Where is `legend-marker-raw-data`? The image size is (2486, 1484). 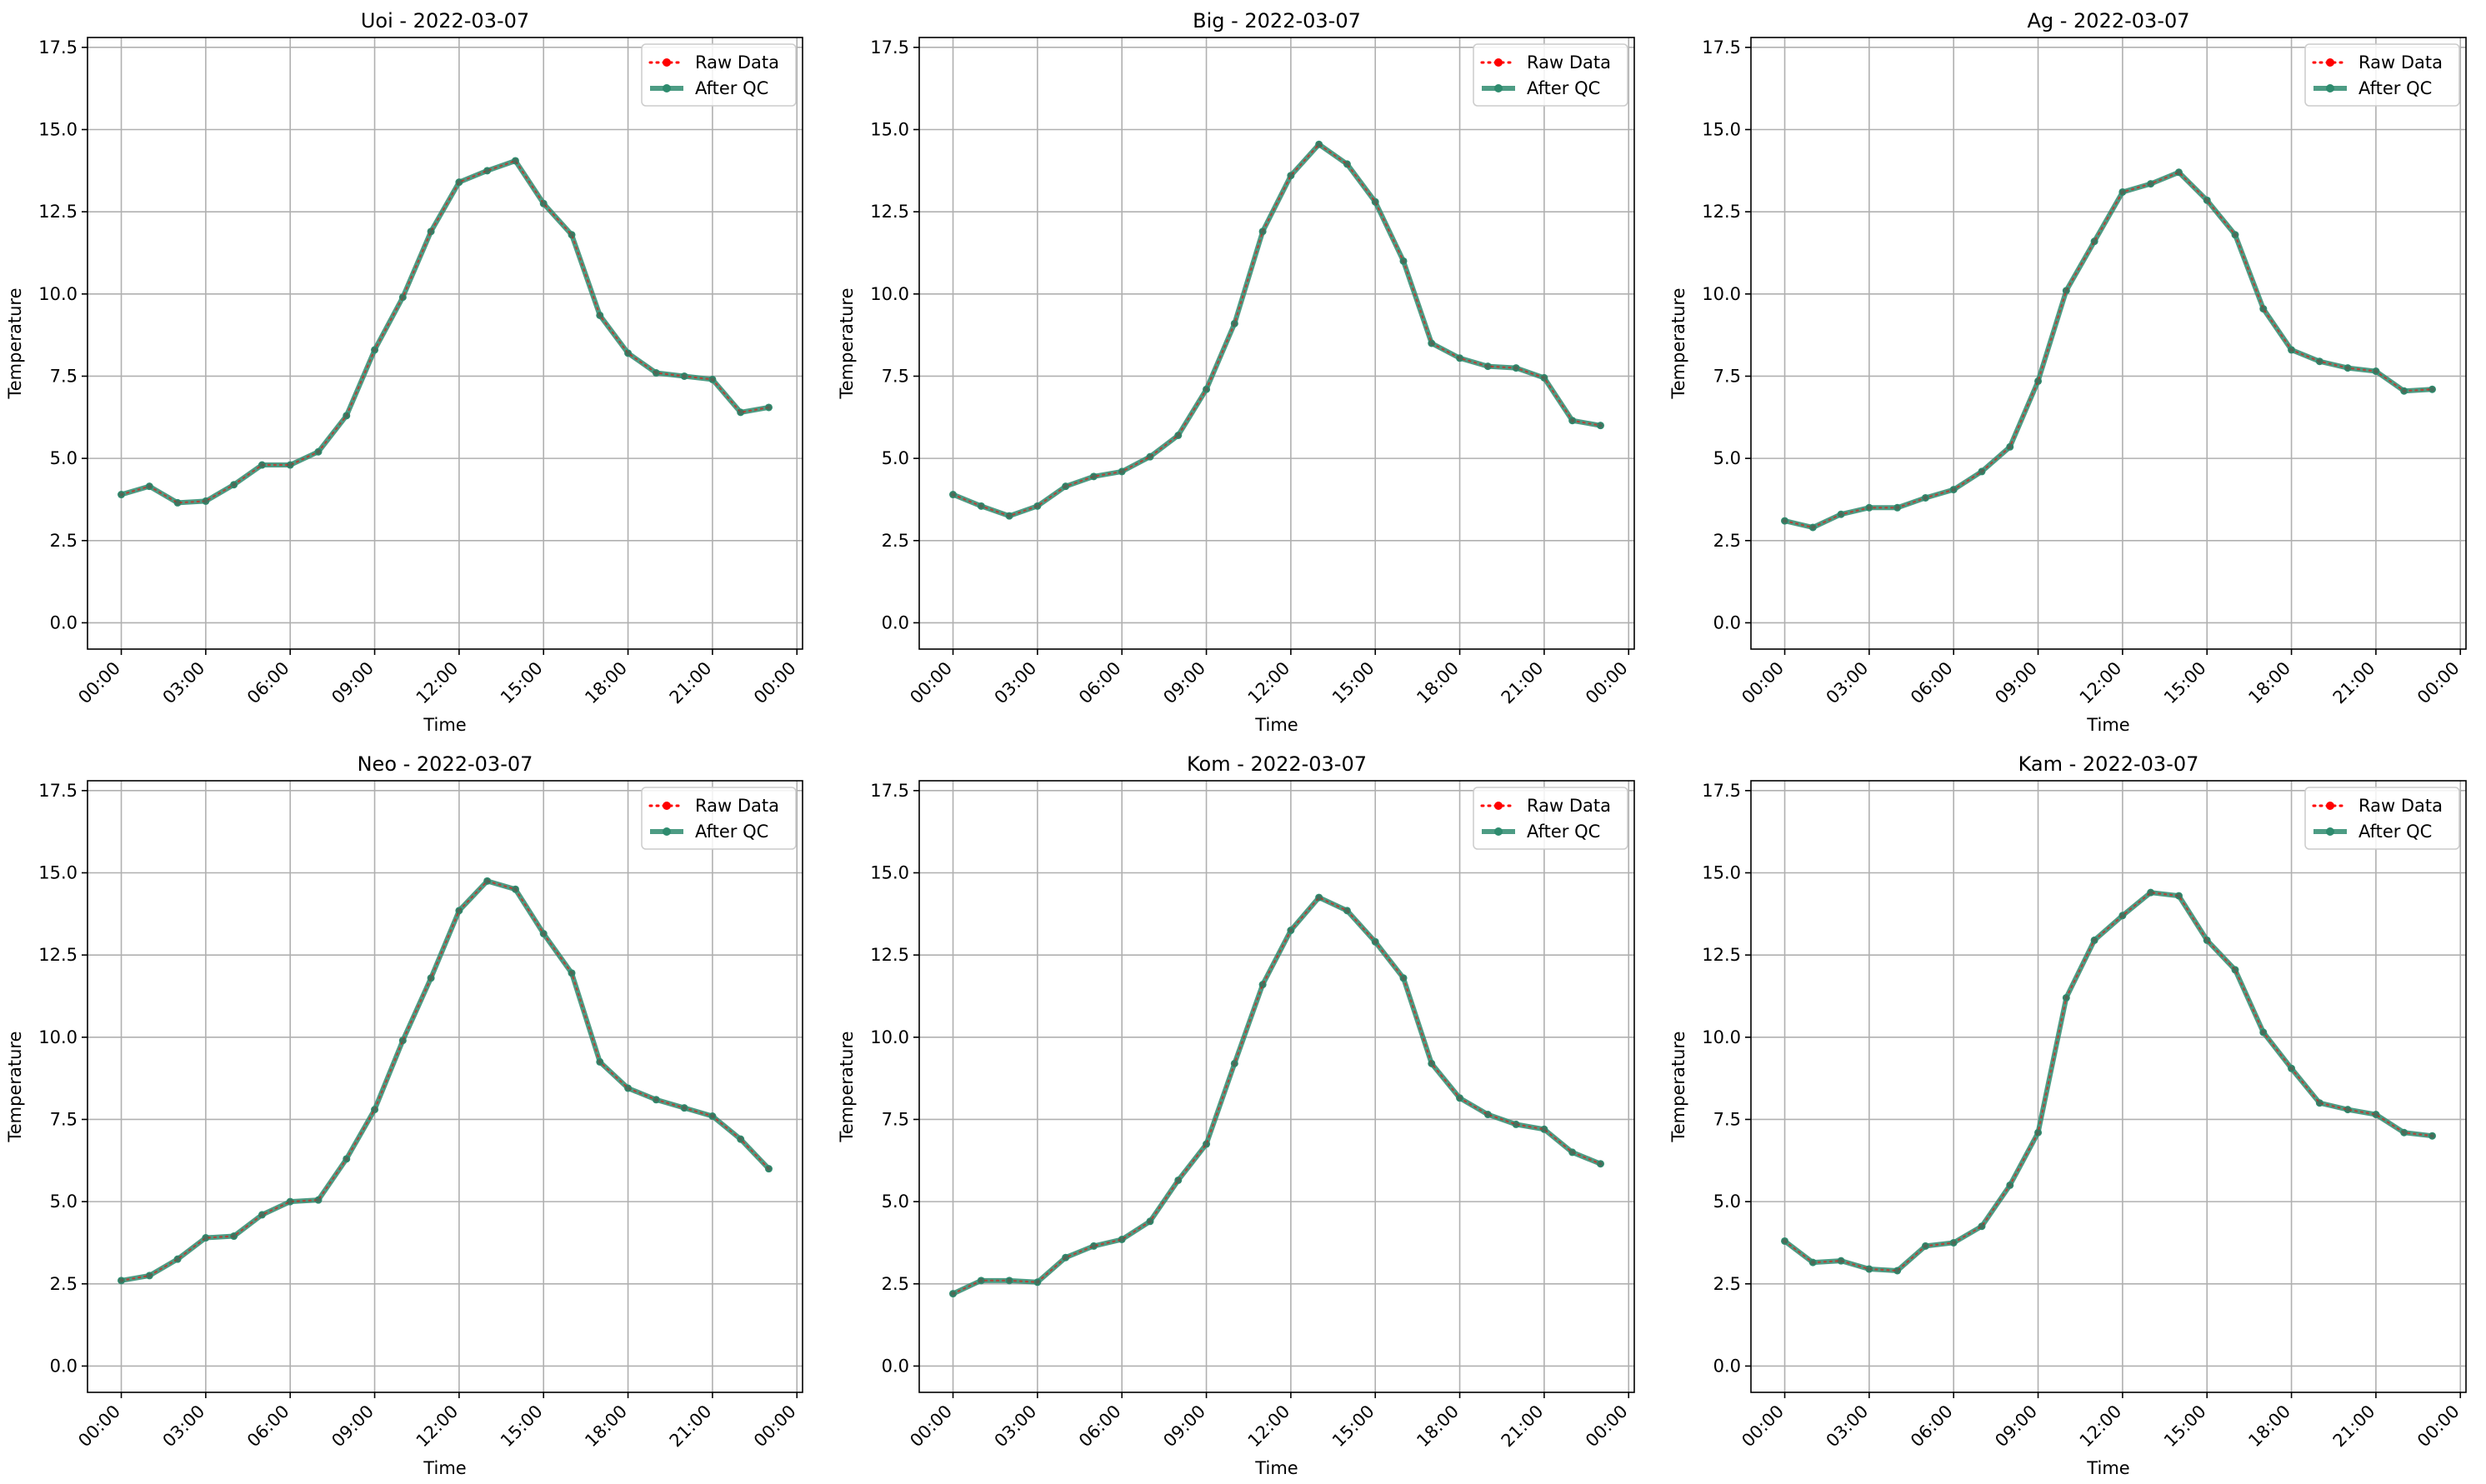
legend-marker-raw-data is located at coordinates (667, 62).